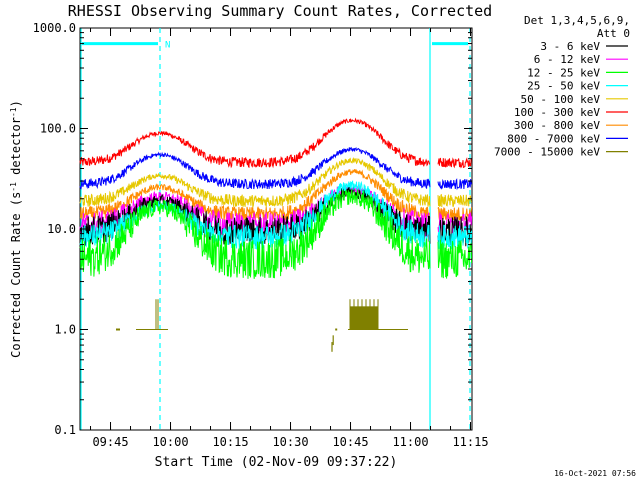 The height and width of the screenshot is (480, 640). Describe the element at coordinates (613, 33) in the screenshot. I see `legend-header-line-2: Att 0` at that location.